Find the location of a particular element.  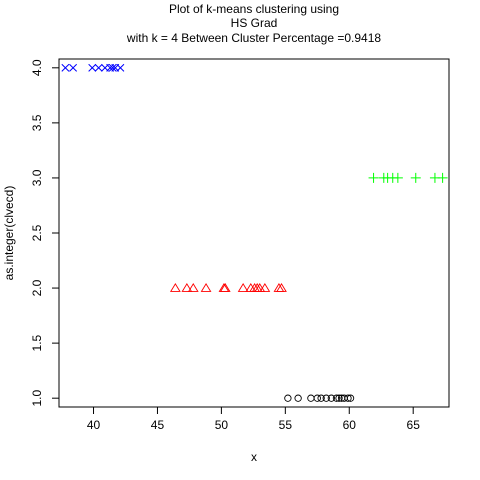

y-axis: 1.0 1.5 2.0 2.5 3.0 3.5 4.0 is located at coordinates (45, 233).